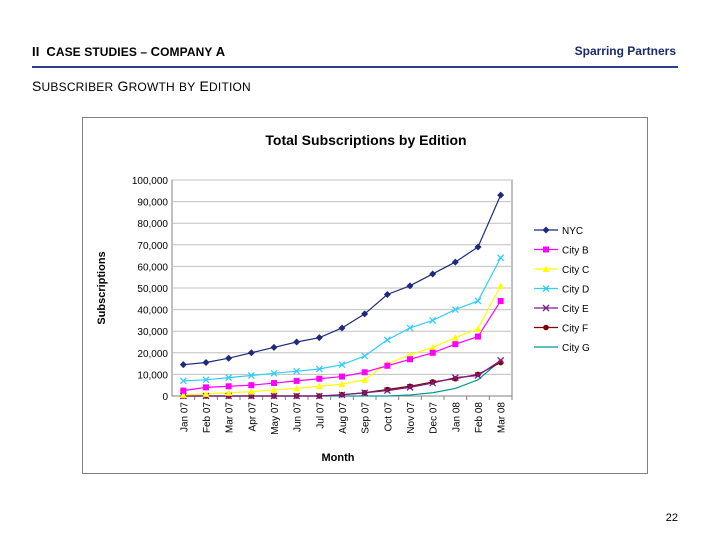 This screenshot has width=720, height=540. I want to click on legend-label: City E, so click(575, 309).